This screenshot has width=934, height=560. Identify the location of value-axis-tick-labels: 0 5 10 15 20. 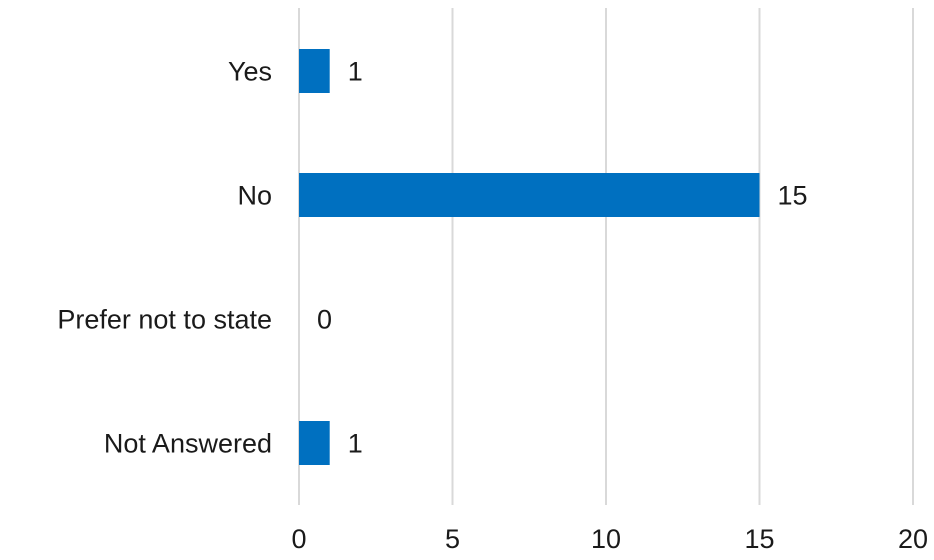
(609, 539).